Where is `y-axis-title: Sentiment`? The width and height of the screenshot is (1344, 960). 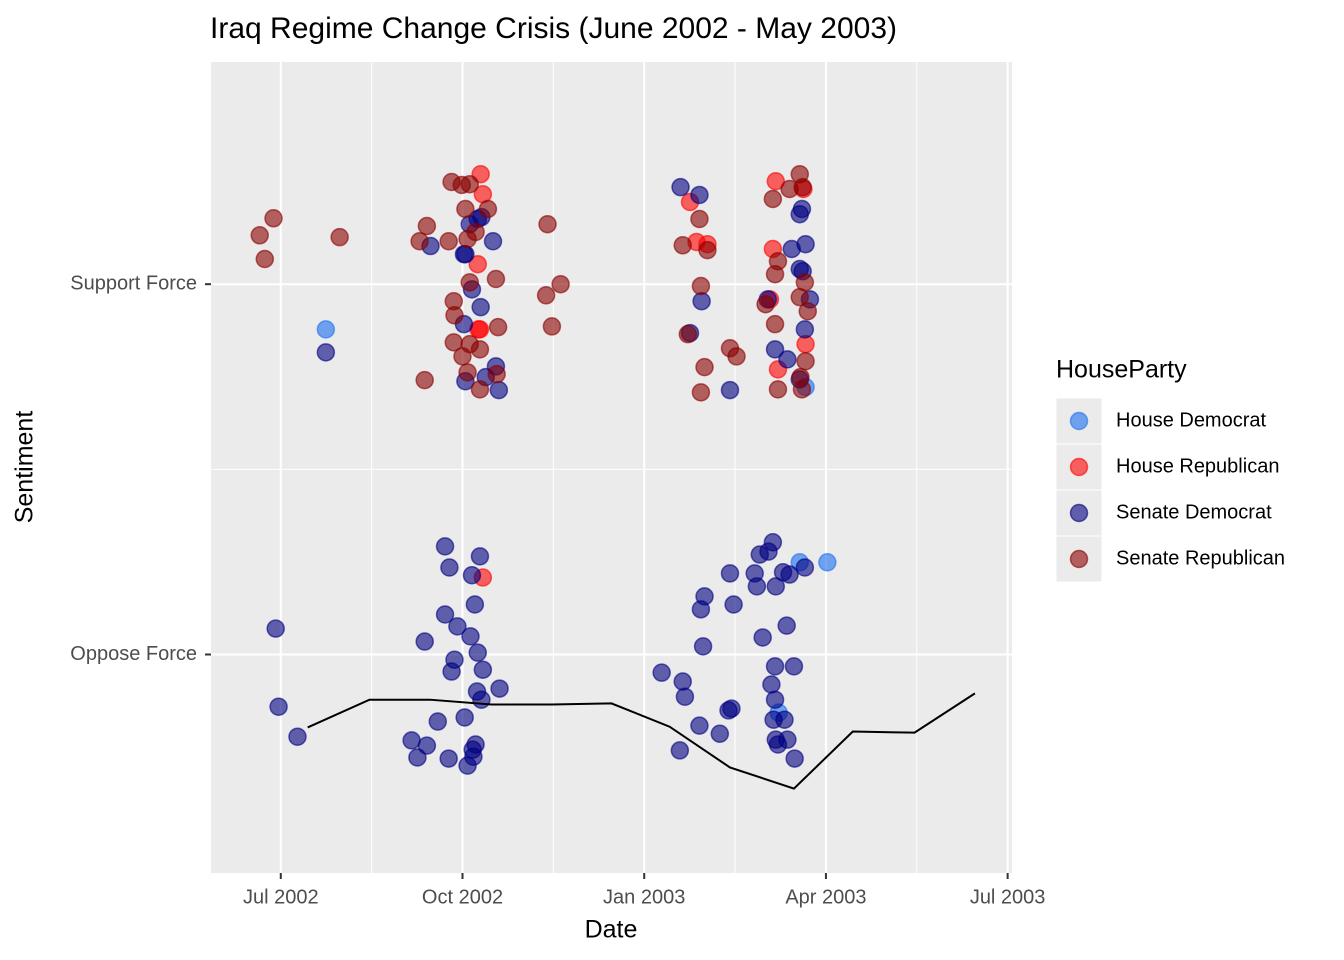 y-axis-title: Sentiment is located at coordinates (25, 467).